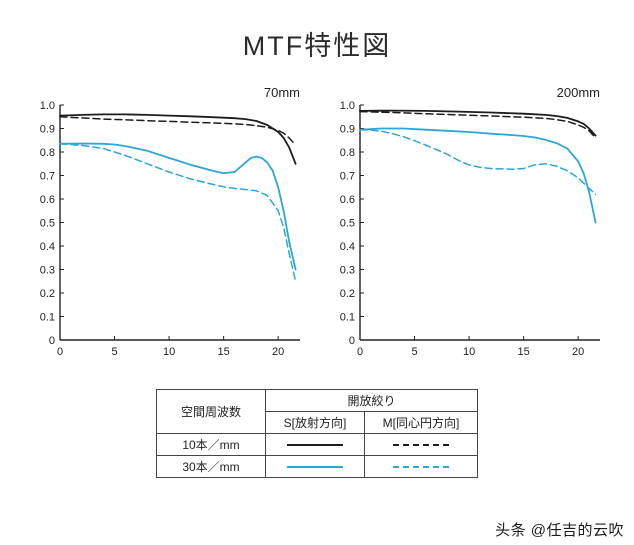 This screenshot has height=545, width=634. I want to click on legend-header-aperture: 開放絞り, so click(371, 400).